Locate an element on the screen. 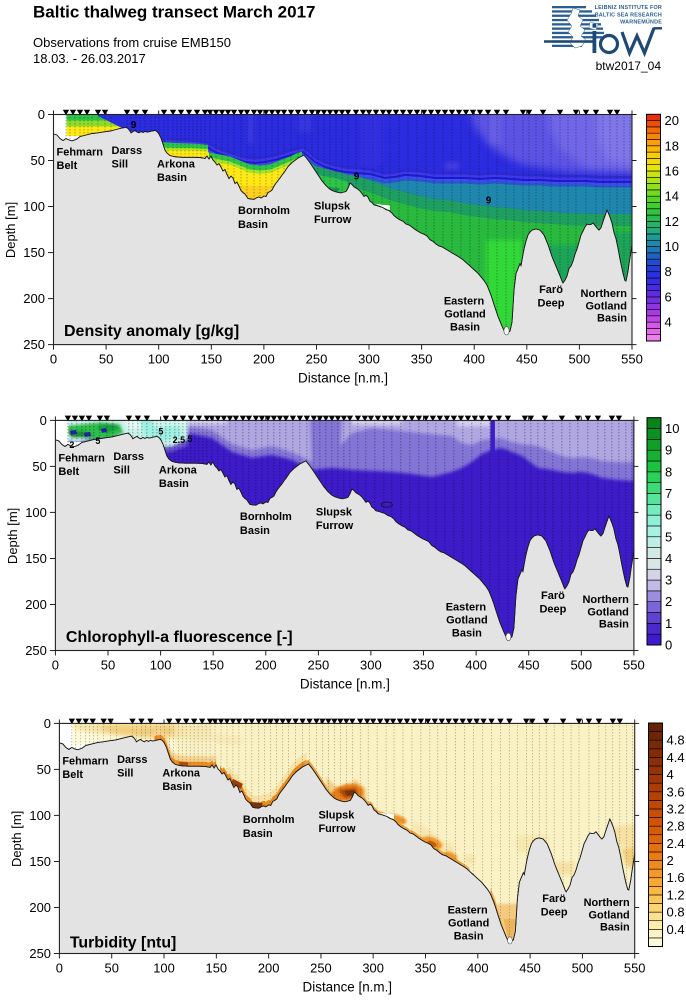 This screenshot has width=686, height=1005. svg-text: 12 is located at coordinates (672, 221).